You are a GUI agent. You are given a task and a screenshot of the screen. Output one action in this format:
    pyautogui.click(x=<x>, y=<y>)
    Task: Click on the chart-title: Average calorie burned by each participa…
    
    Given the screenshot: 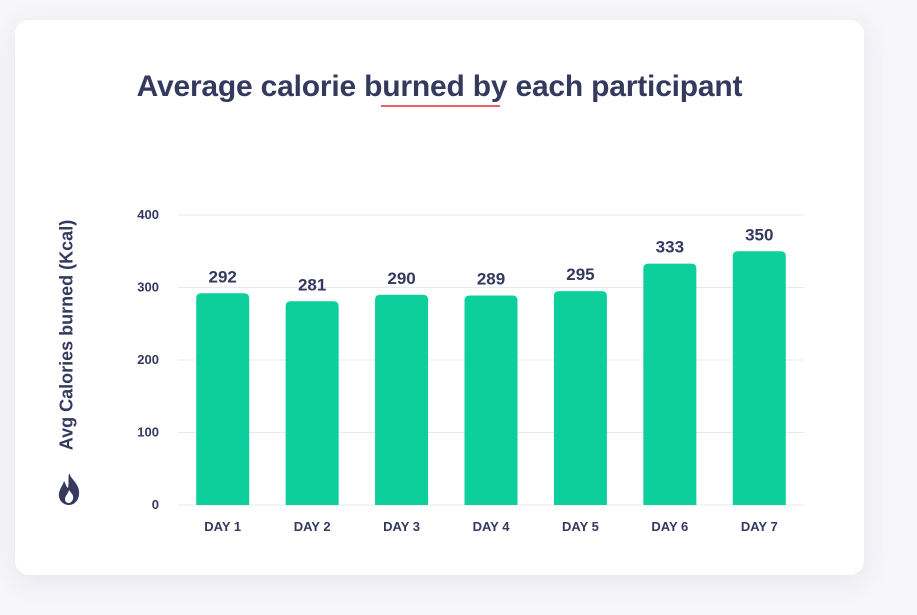 What is the action you would take?
    pyautogui.click(x=439, y=86)
    